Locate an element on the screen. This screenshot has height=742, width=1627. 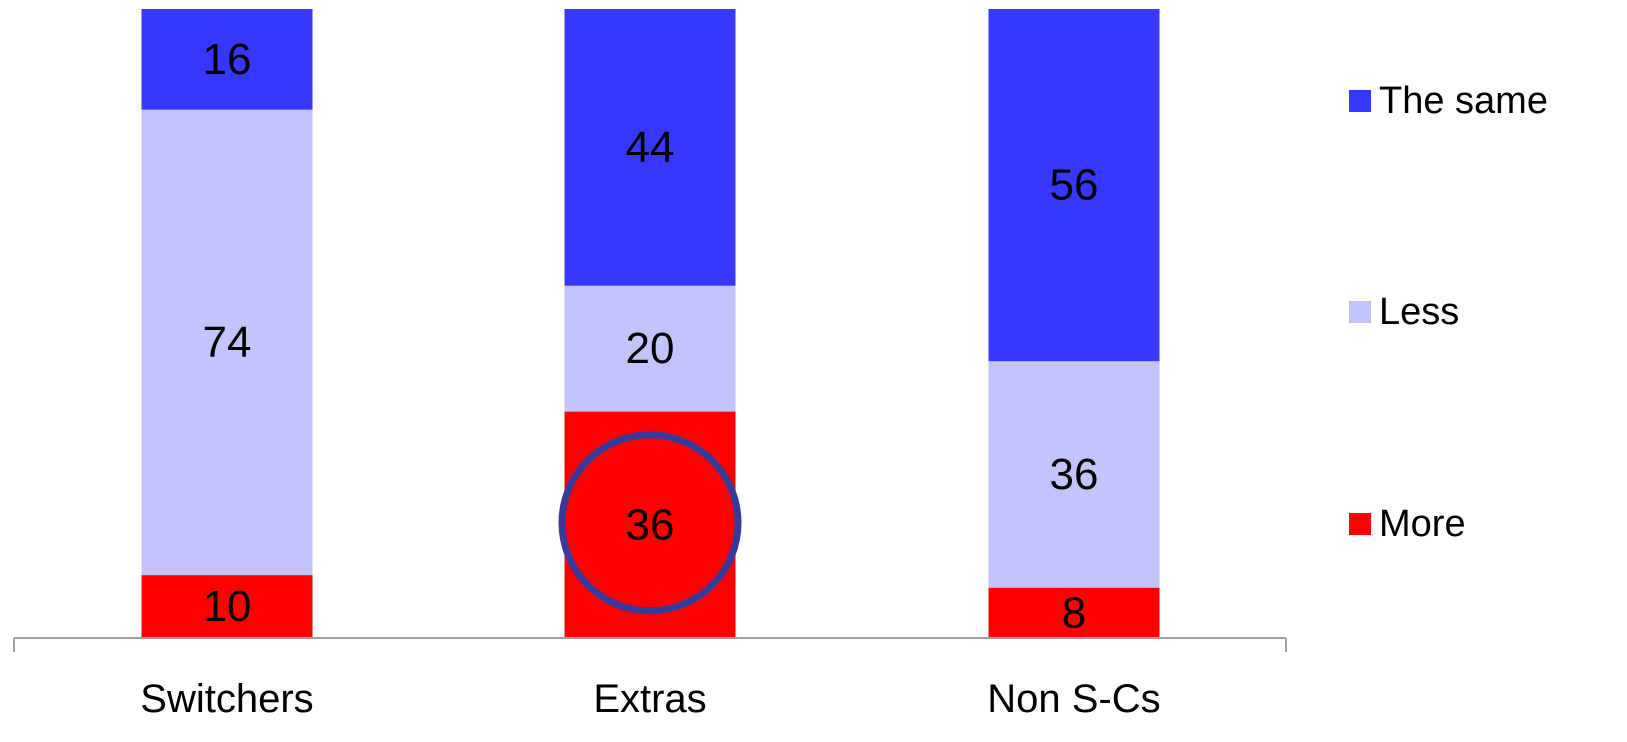
bar-non-s-cs-less is located at coordinates (1074, 474).